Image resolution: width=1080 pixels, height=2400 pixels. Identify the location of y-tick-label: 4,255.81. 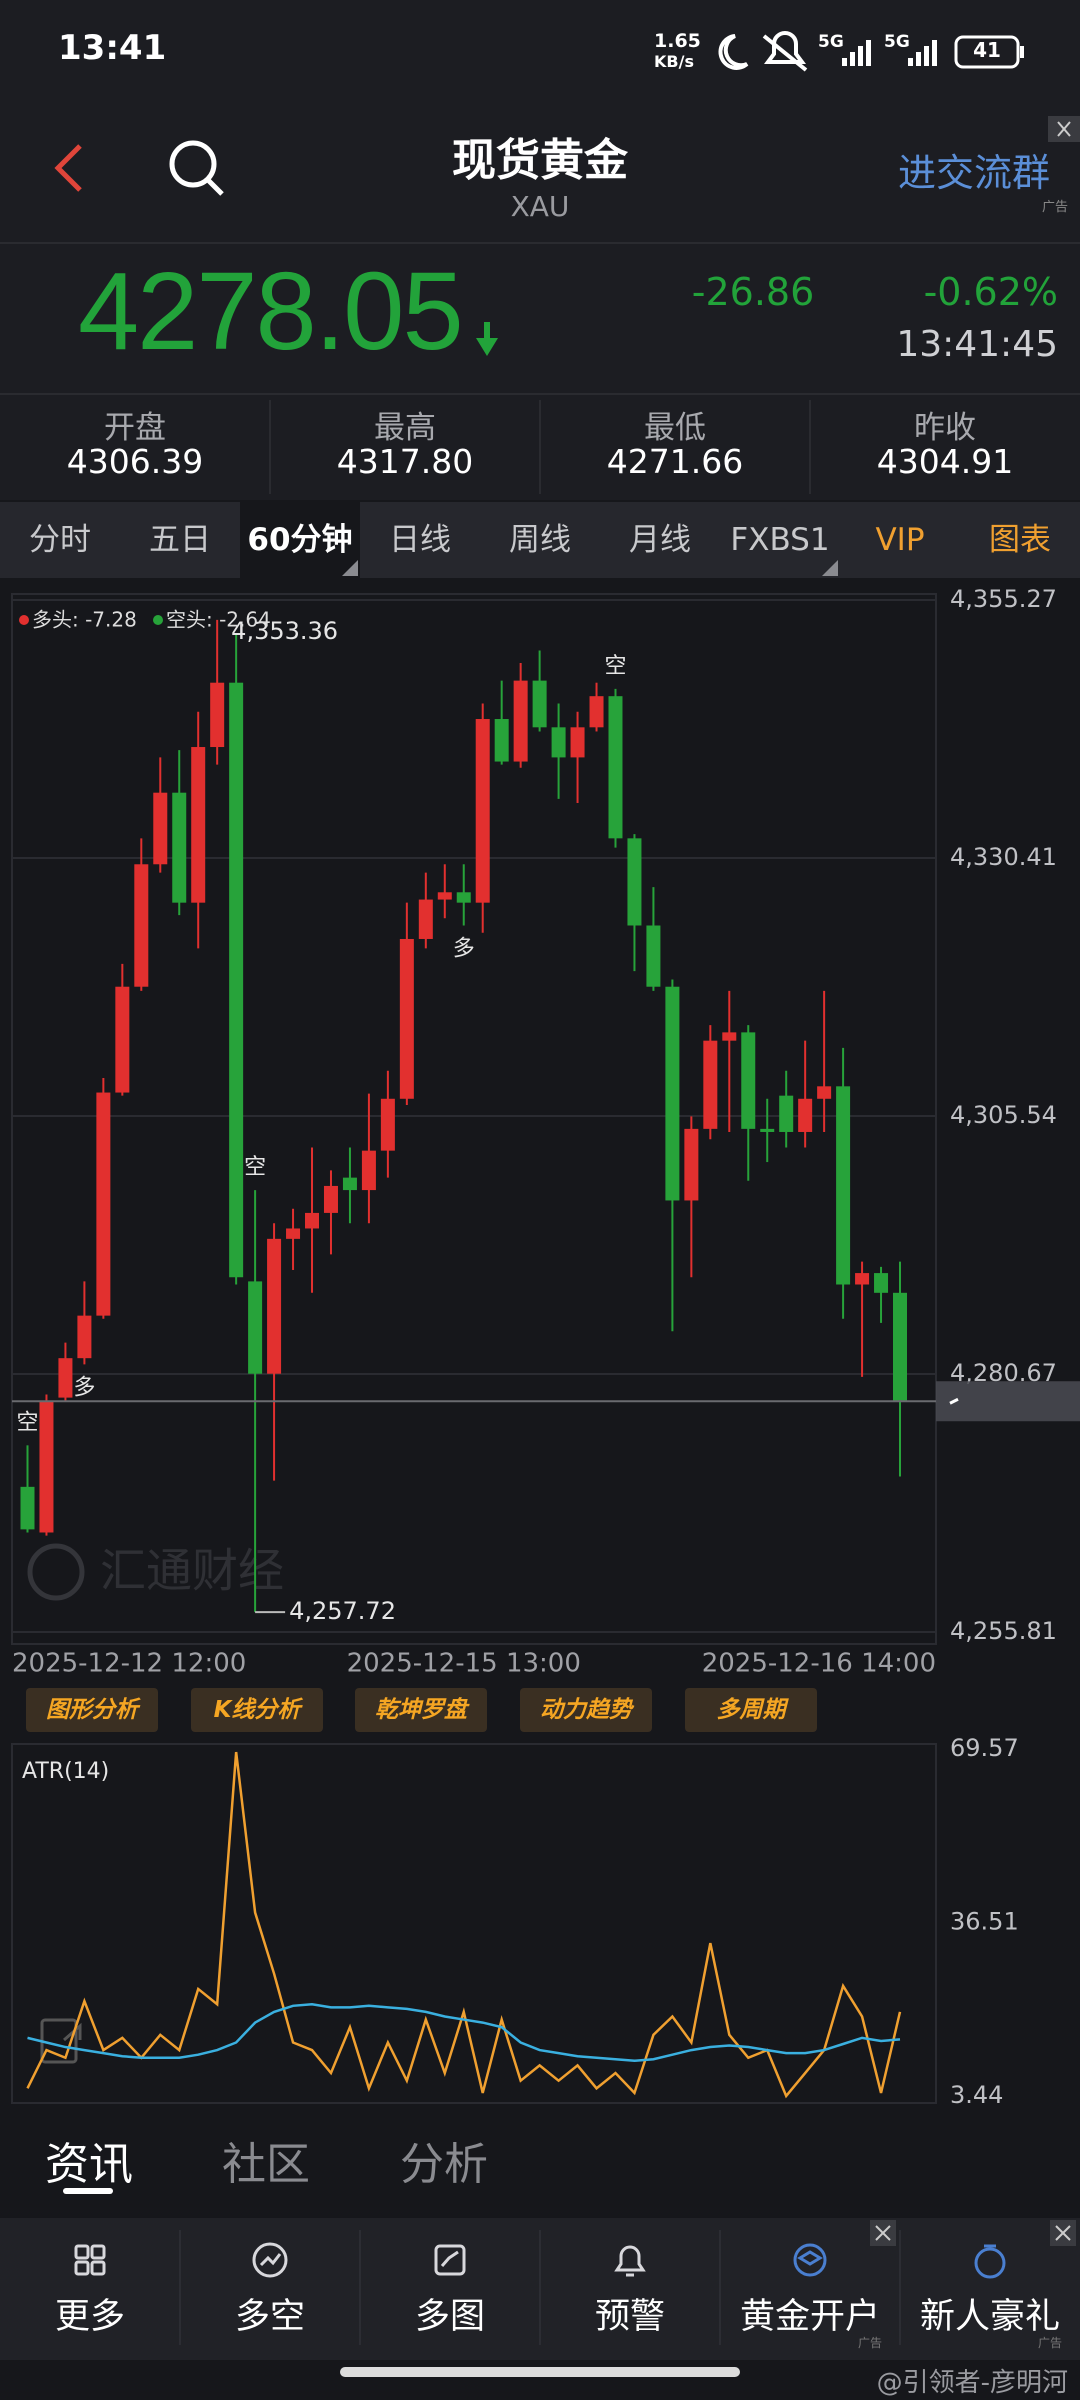
(1003, 1631).